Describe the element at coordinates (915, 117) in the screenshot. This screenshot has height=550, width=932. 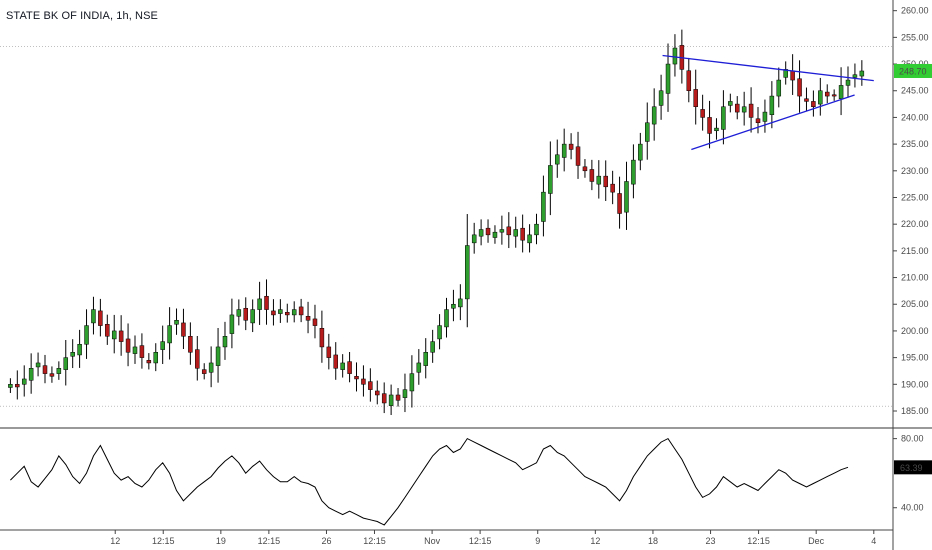
I see `y-tick-label: 240.00` at that location.